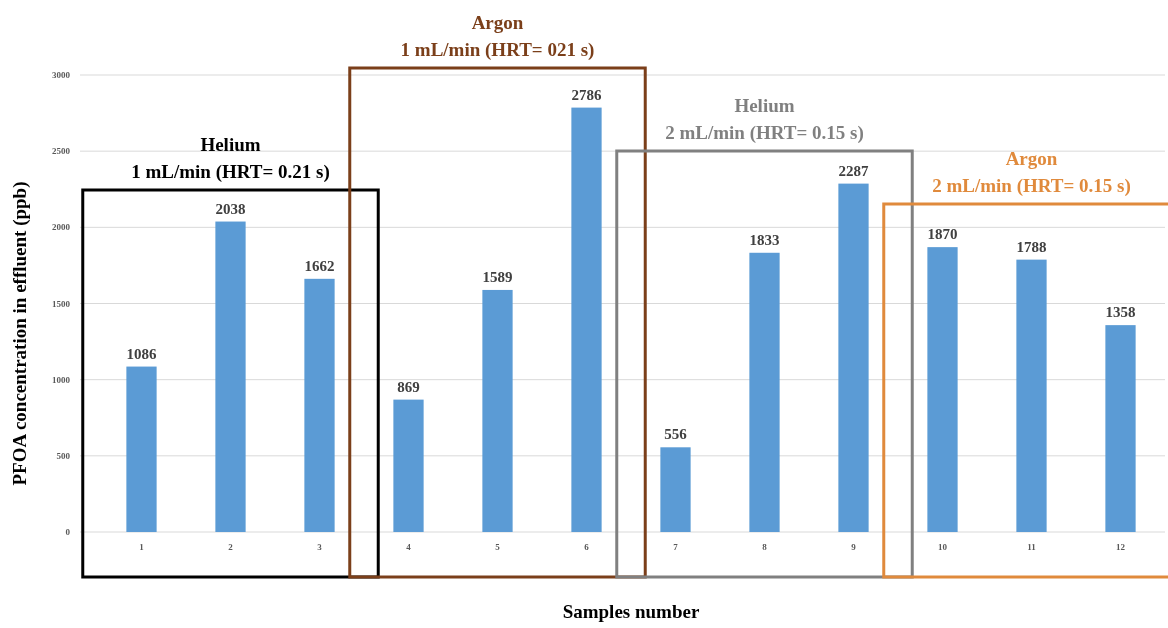 The width and height of the screenshot is (1168, 628). What do you see at coordinates (854, 547) in the screenshot?
I see `x-tick-label: 9` at bounding box center [854, 547].